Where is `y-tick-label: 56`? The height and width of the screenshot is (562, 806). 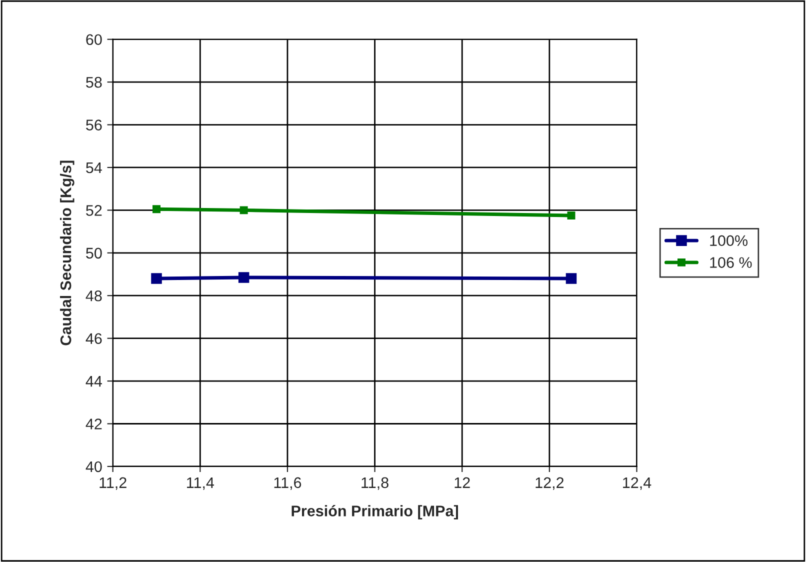
y-tick-label: 56 is located at coordinates (94, 125).